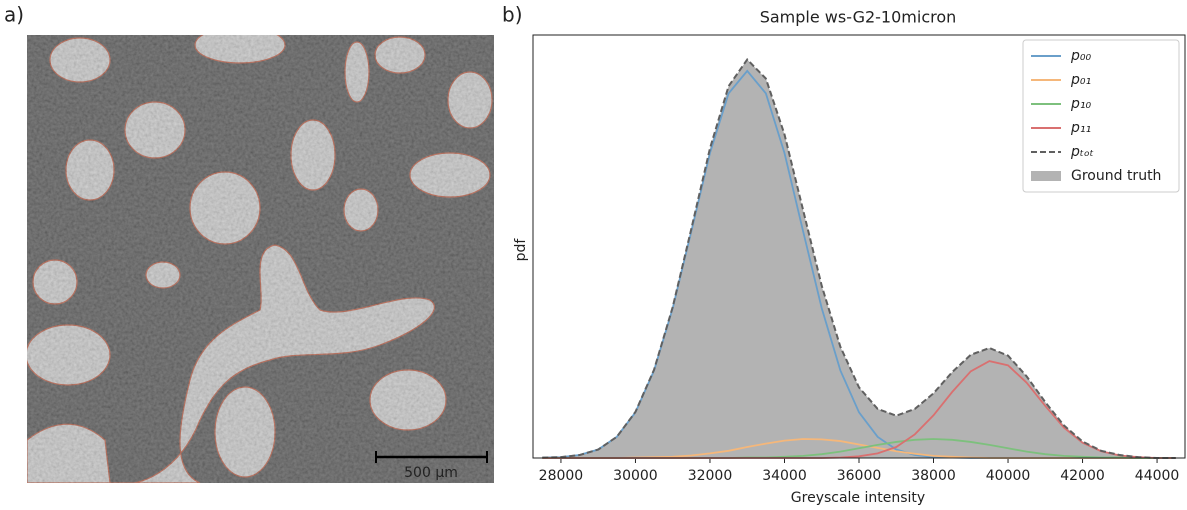 The width and height of the screenshot is (1187, 510). Describe the element at coordinates (1008, 476) in the screenshot. I see `x-tick-label: 40000` at that location.